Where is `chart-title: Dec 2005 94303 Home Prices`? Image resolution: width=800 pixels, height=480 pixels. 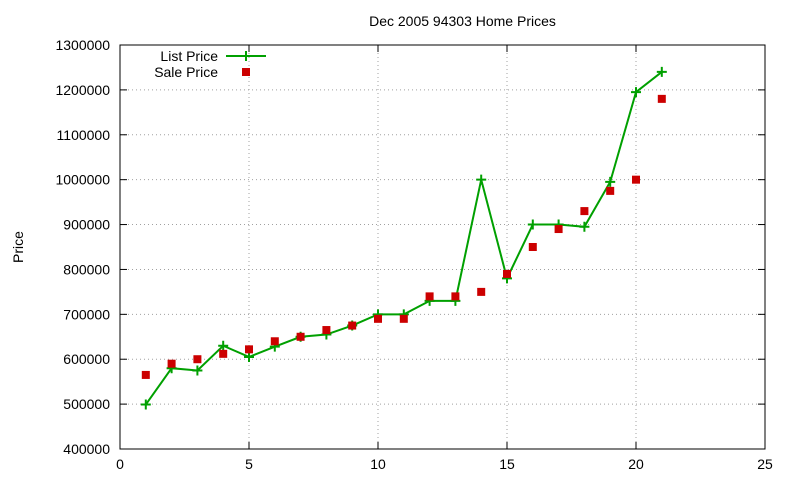
chart-title: Dec 2005 94303 Home Prices is located at coordinates (462, 21).